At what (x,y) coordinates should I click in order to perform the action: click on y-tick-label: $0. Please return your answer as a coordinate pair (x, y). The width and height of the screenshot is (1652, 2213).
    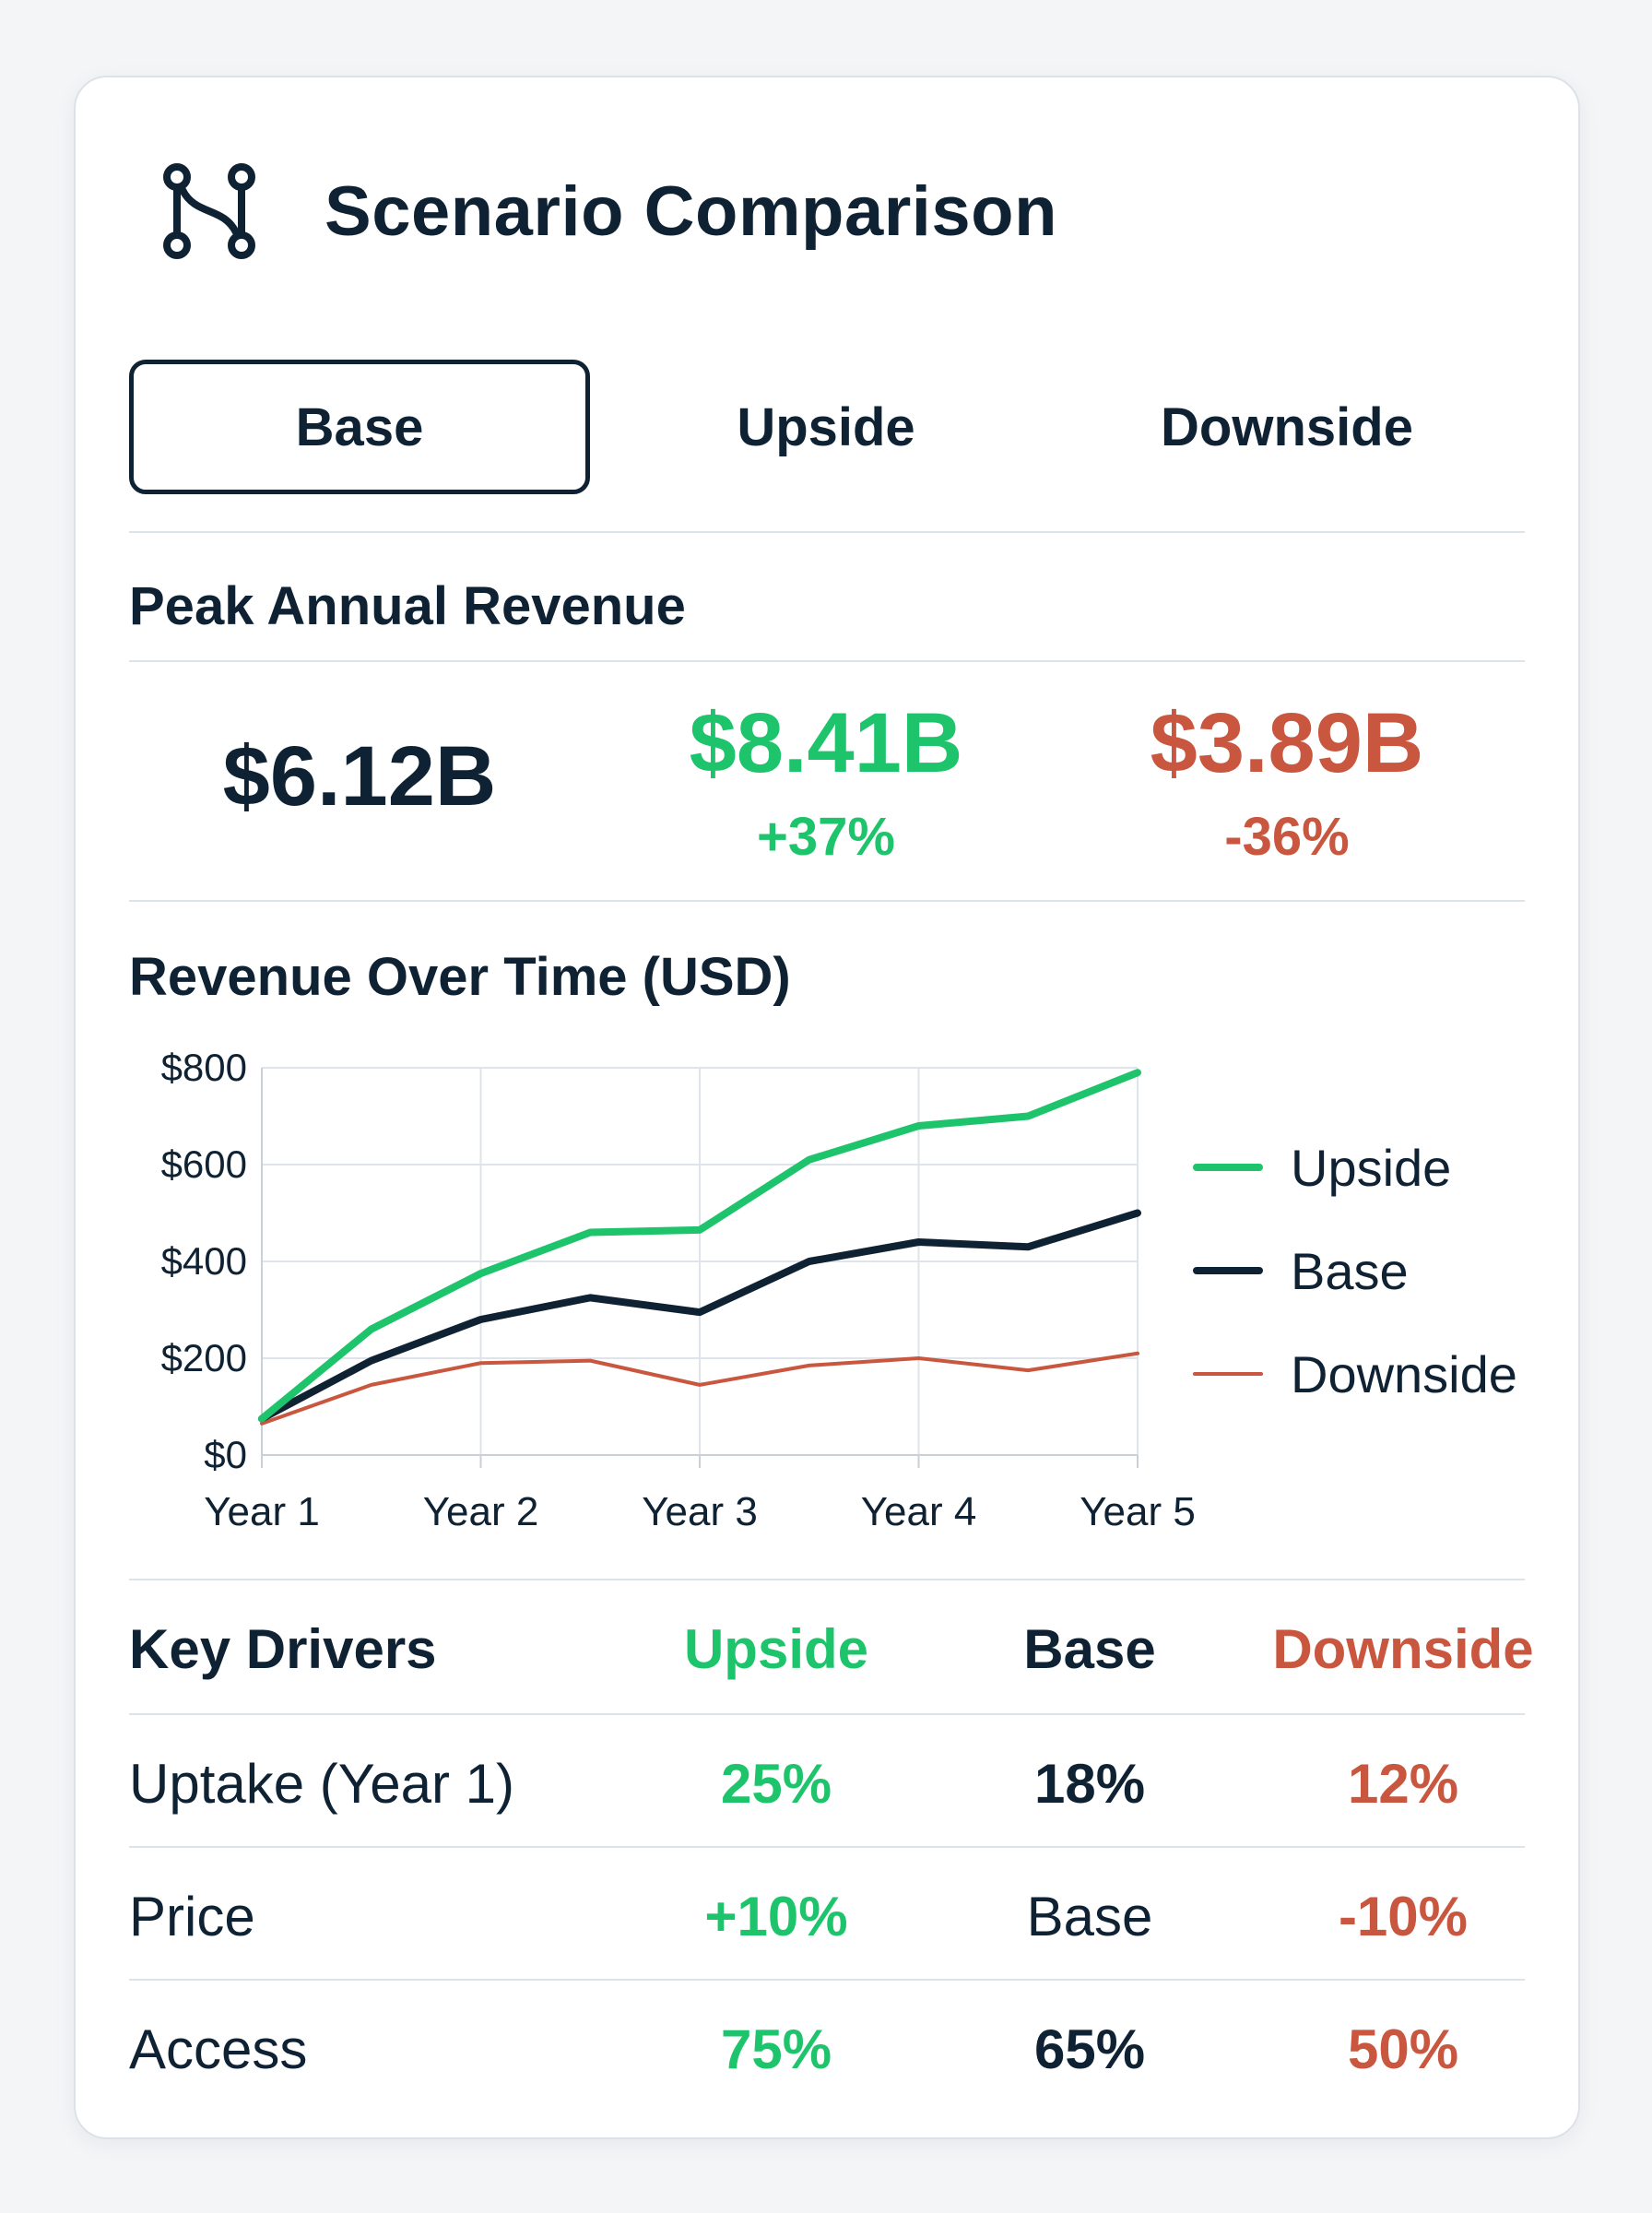
    Looking at the image, I should click on (225, 1454).